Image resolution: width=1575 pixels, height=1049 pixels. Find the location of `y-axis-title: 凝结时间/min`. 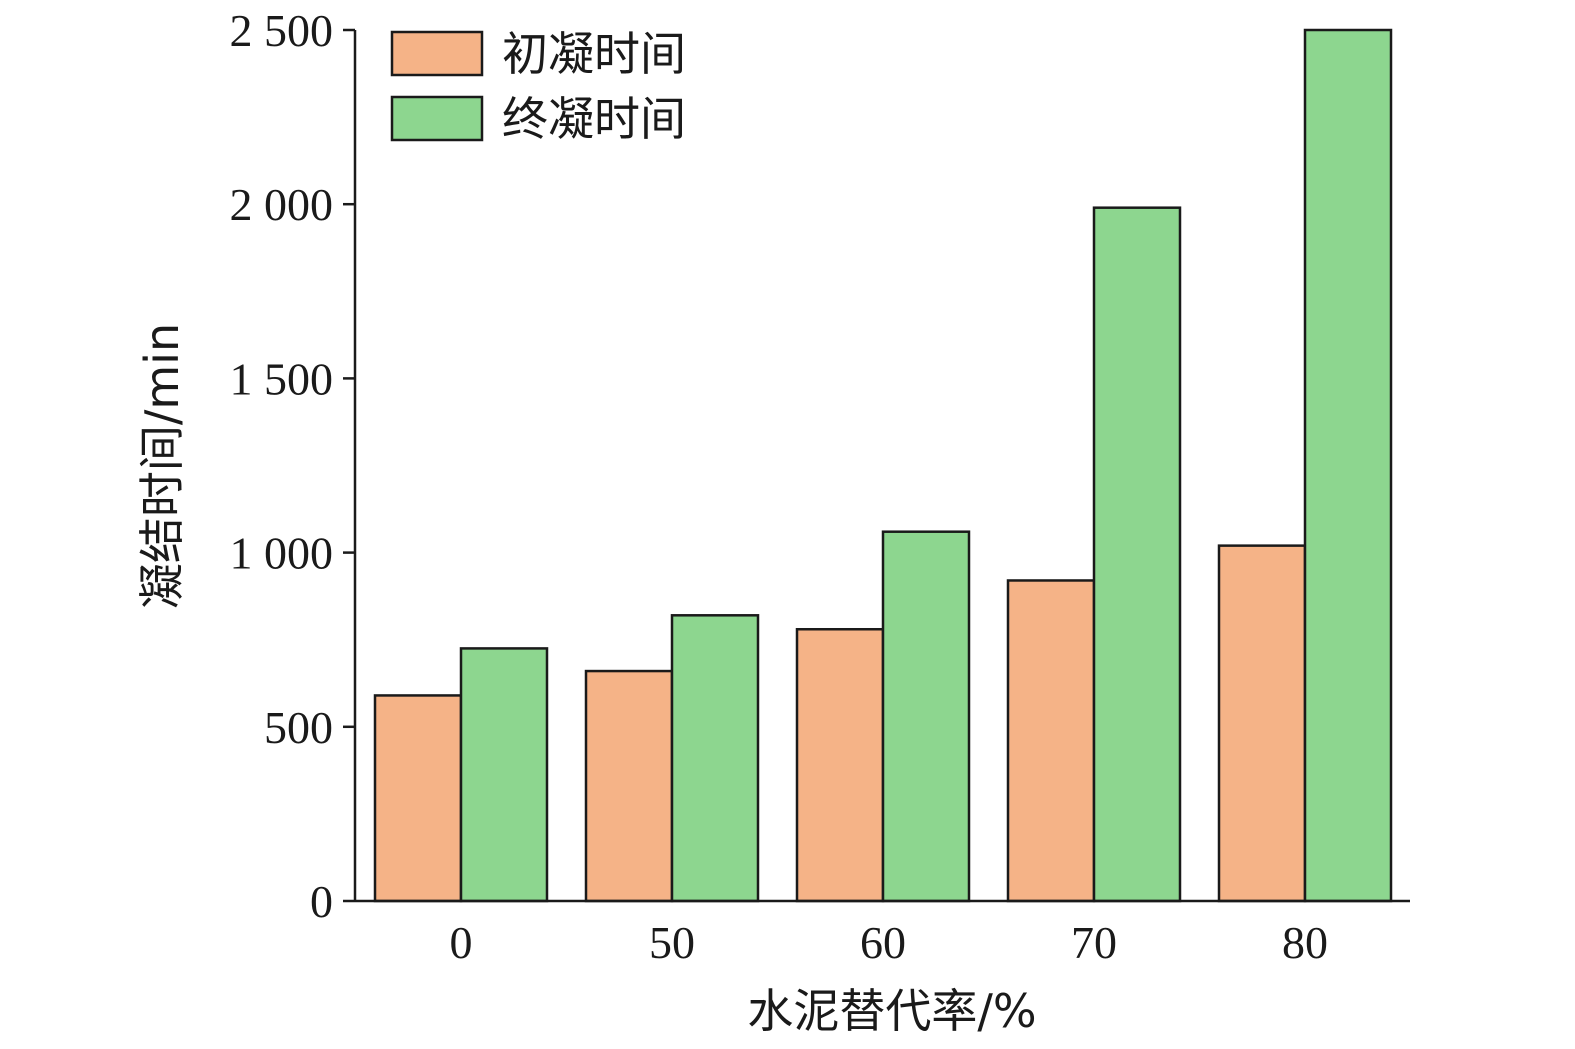

y-axis-title: 凝结时间/min is located at coordinates (162, 466).